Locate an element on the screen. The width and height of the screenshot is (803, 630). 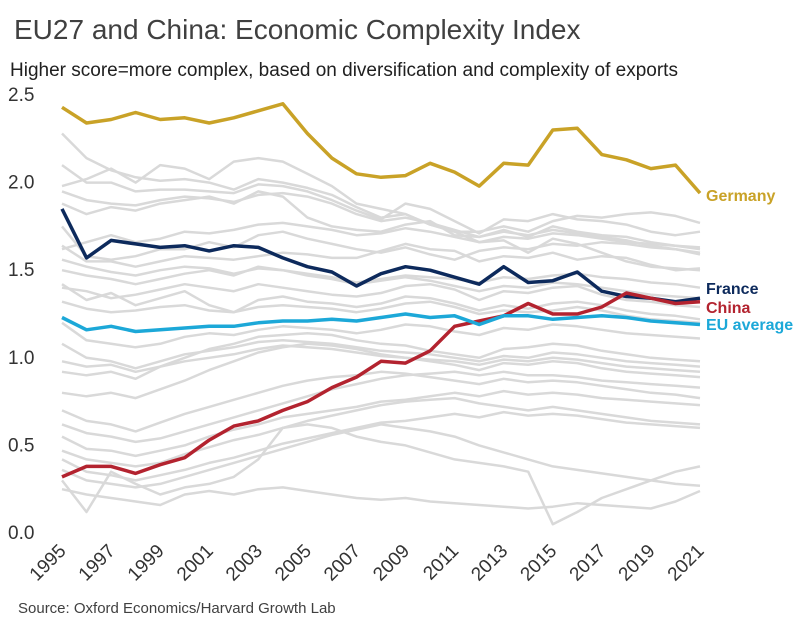
x-tick-label: 1999 is located at coordinates (146, 563).